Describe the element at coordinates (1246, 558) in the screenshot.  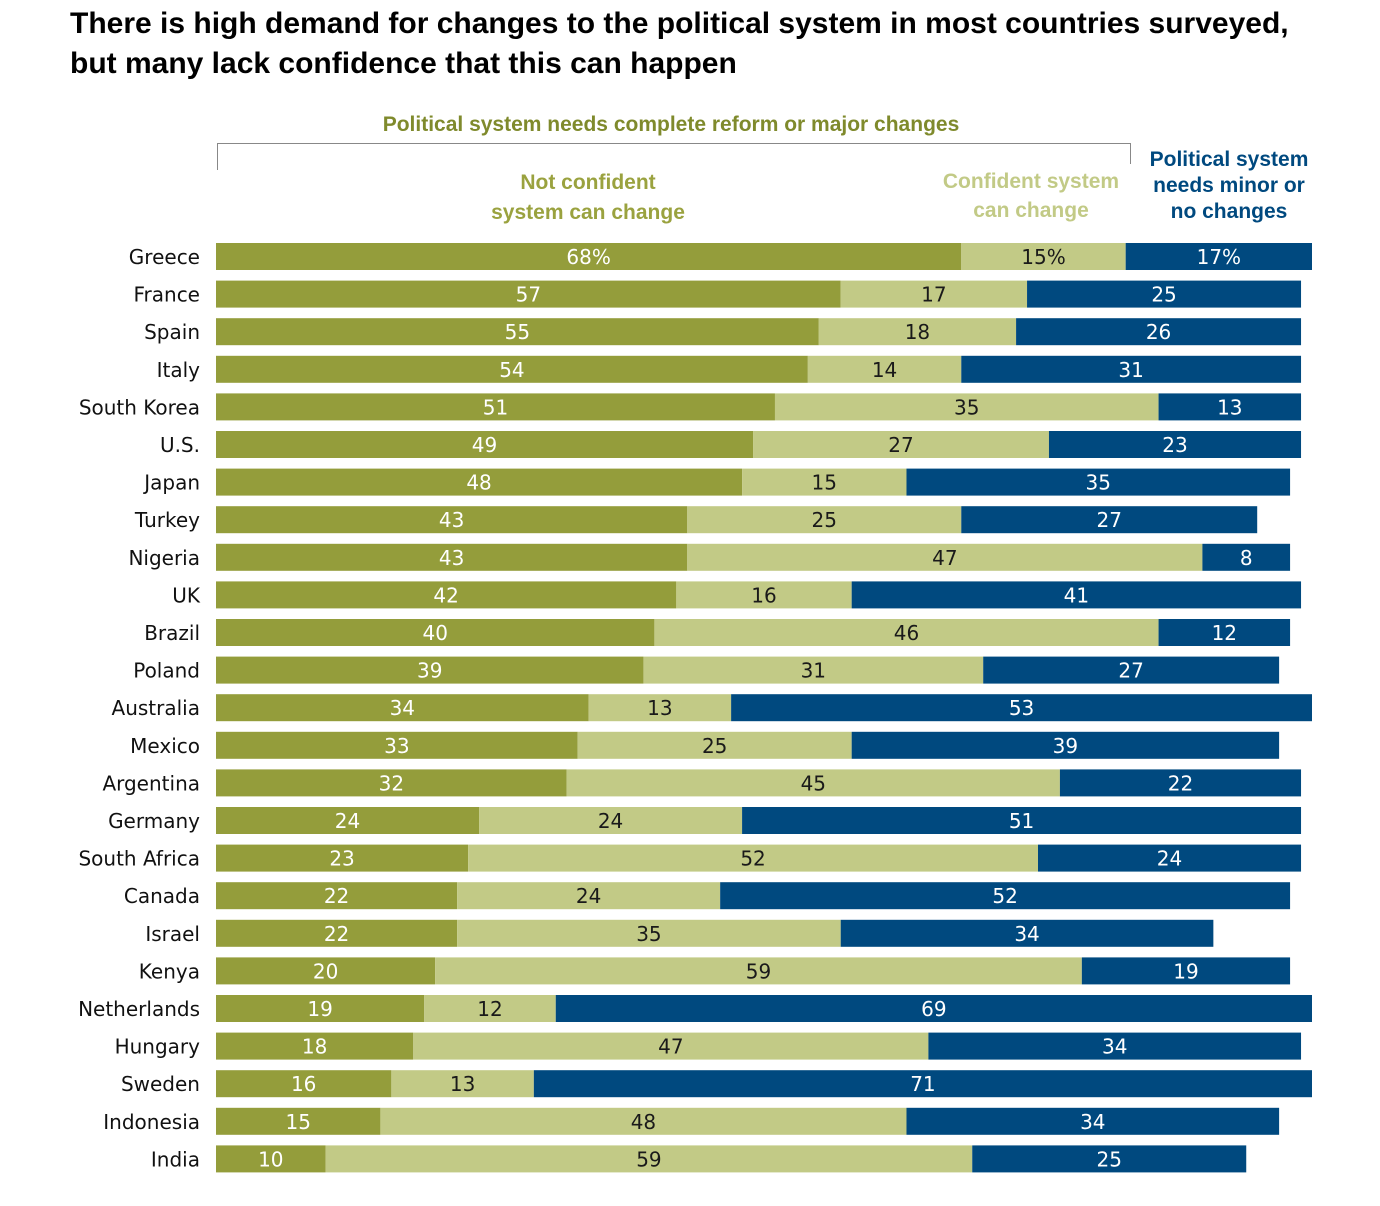
I see `data-label: 8` at that location.